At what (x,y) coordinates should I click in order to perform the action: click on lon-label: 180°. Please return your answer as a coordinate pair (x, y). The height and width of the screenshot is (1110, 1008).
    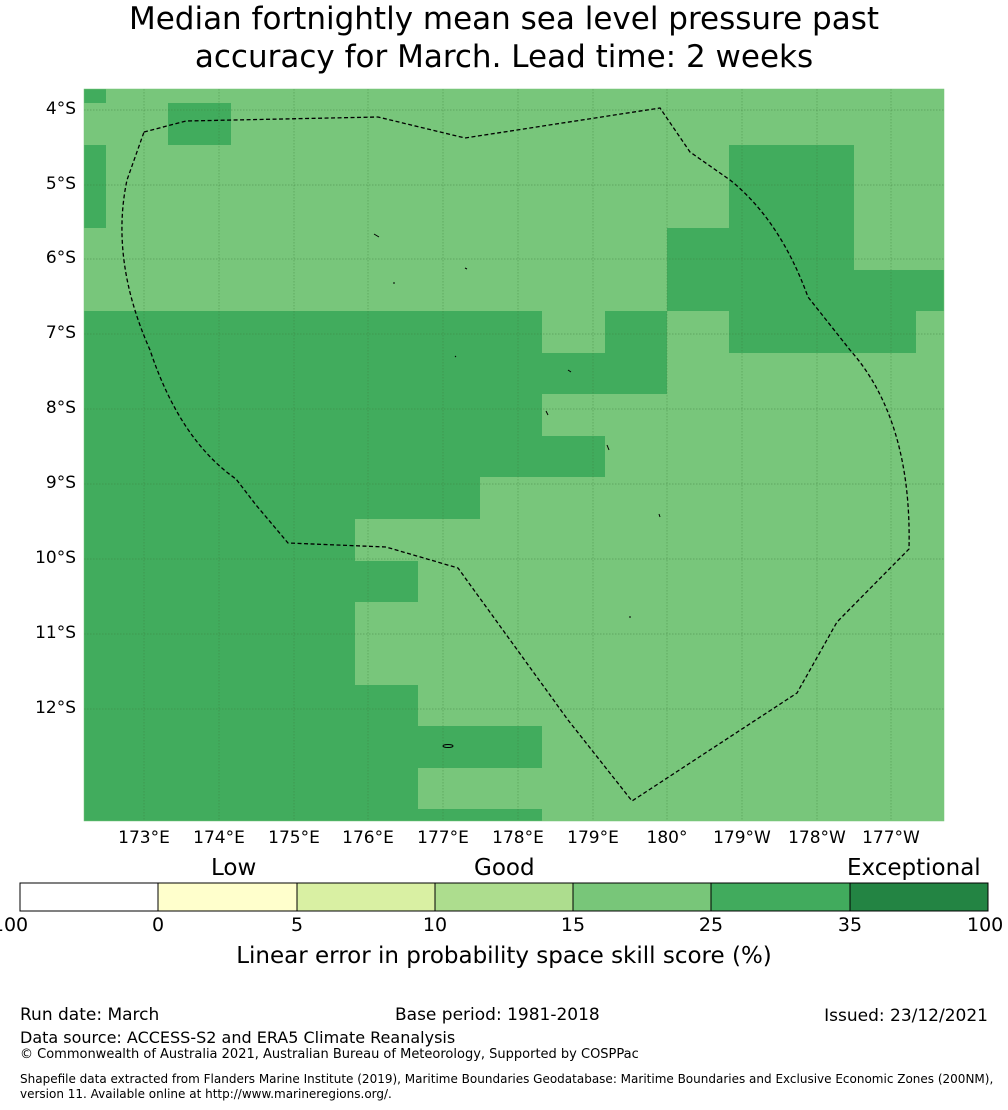
    Looking at the image, I should click on (667, 838).